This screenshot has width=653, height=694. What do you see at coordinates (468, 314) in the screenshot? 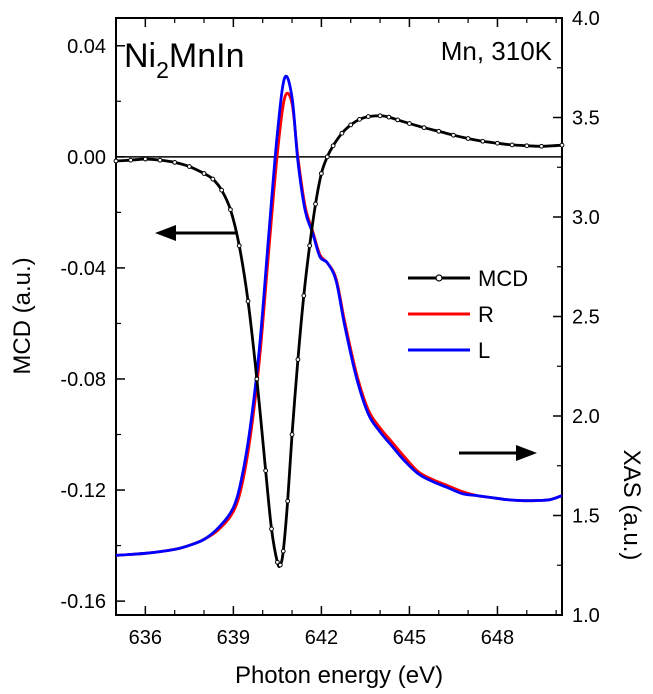
I see `legend: MCD RL` at bounding box center [468, 314].